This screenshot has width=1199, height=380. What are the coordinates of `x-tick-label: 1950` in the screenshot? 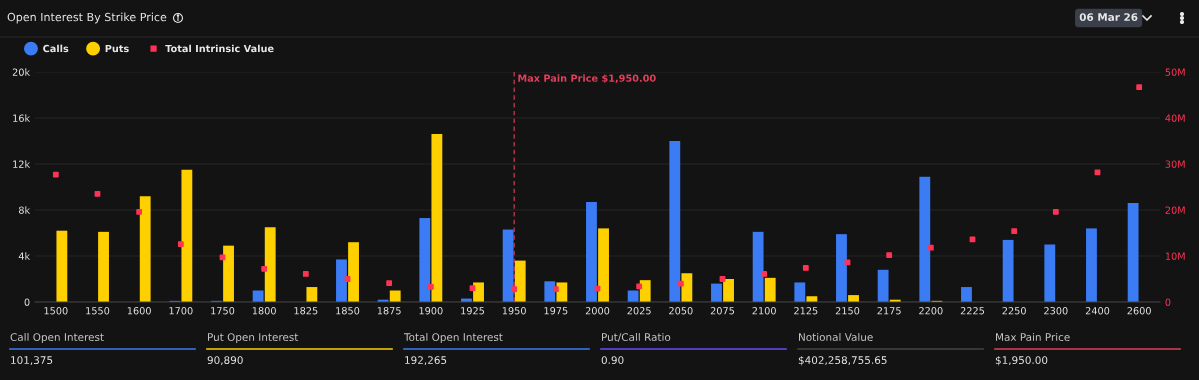 It's located at (514, 311).